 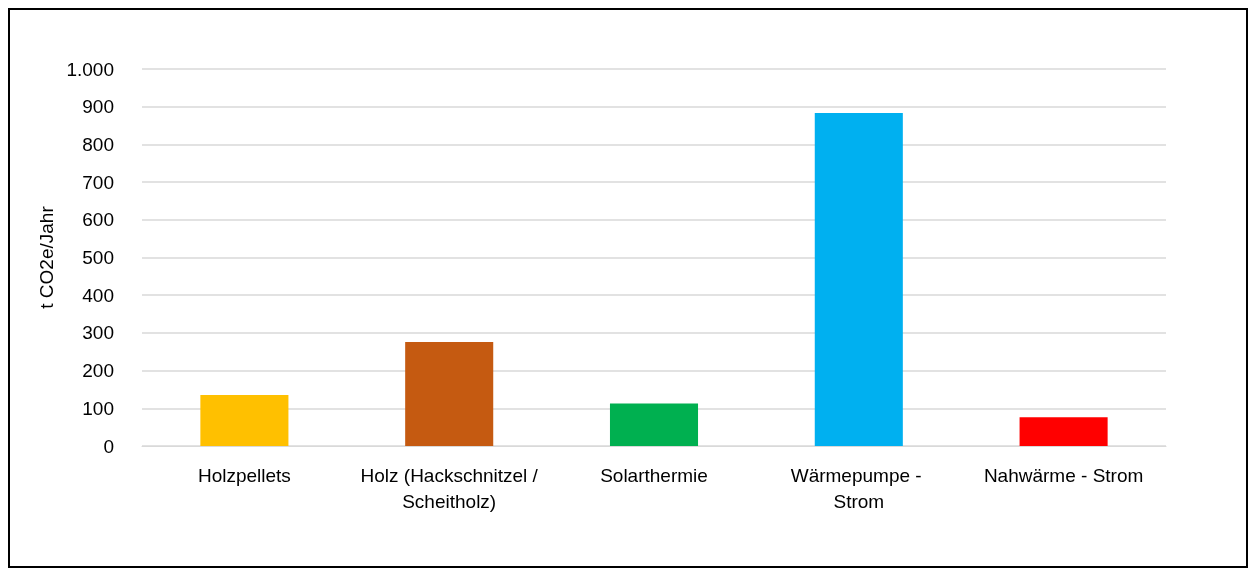 What do you see at coordinates (654, 475) in the screenshot?
I see `x-tick-label: Solarthermie` at bounding box center [654, 475].